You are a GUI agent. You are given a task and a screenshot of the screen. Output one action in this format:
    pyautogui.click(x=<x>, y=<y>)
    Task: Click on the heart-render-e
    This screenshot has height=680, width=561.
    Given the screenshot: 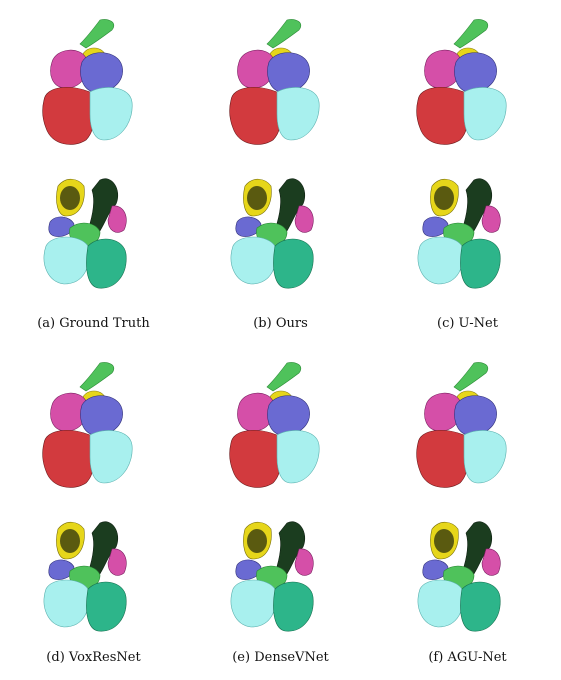 What is the action you would take?
    pyautogui.click(x=274, y=497)
    